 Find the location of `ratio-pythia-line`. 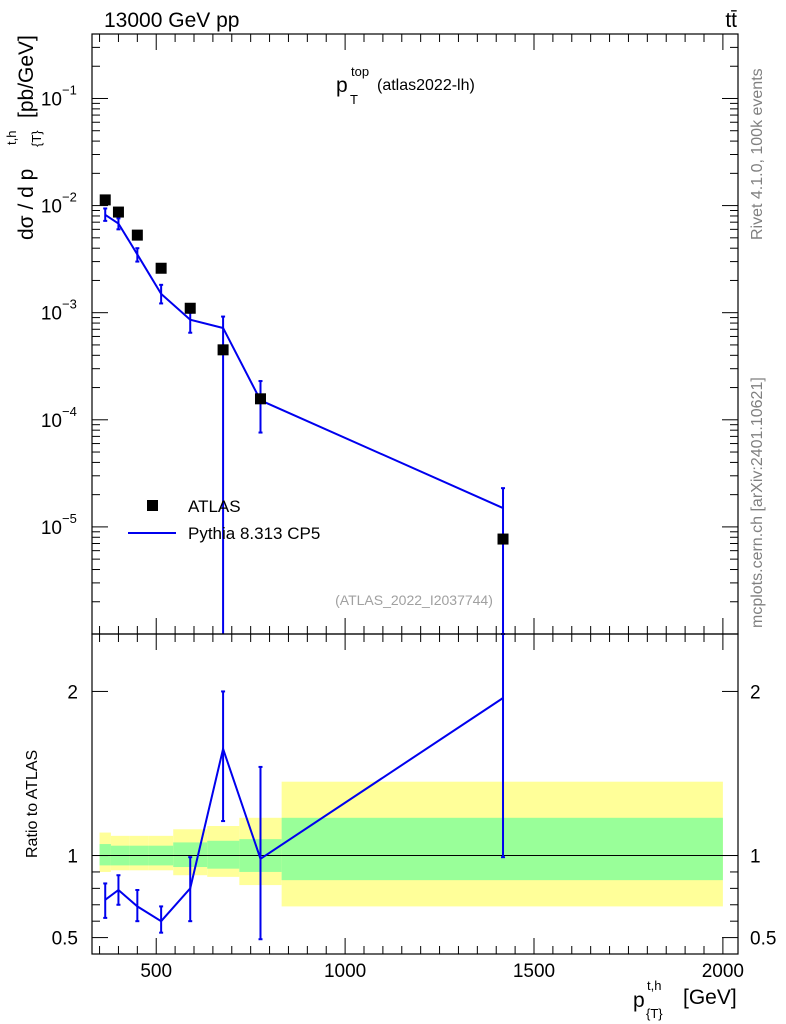

ratio-pythia-line is located at coordinates (304, 810).